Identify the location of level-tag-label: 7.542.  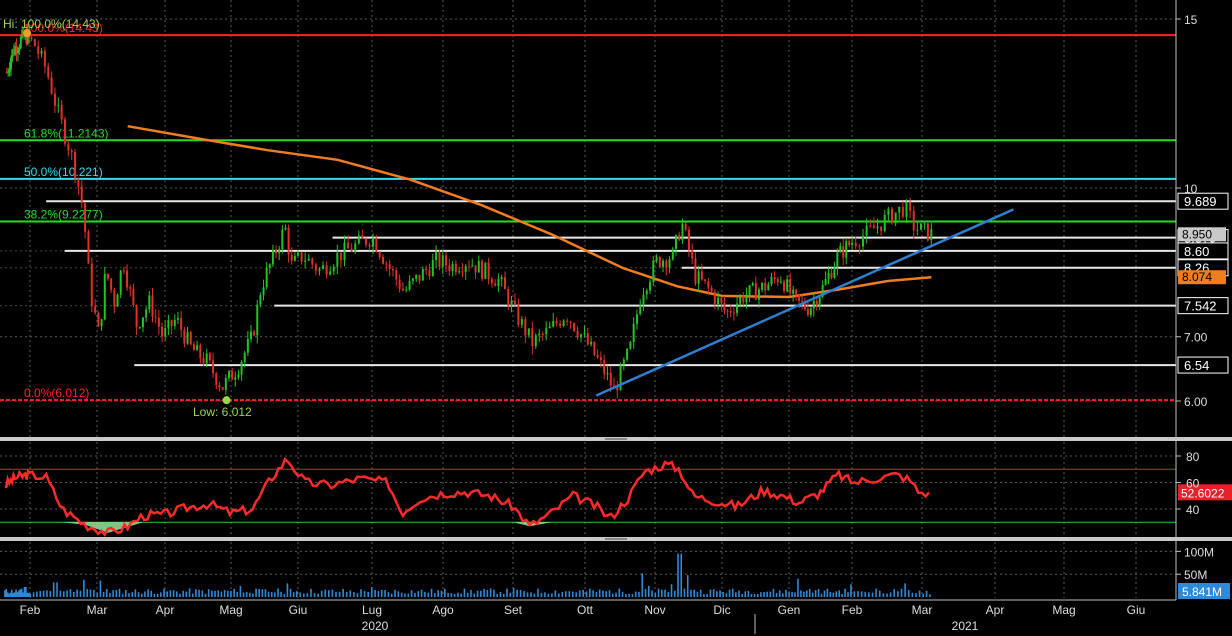
(1200, 306).